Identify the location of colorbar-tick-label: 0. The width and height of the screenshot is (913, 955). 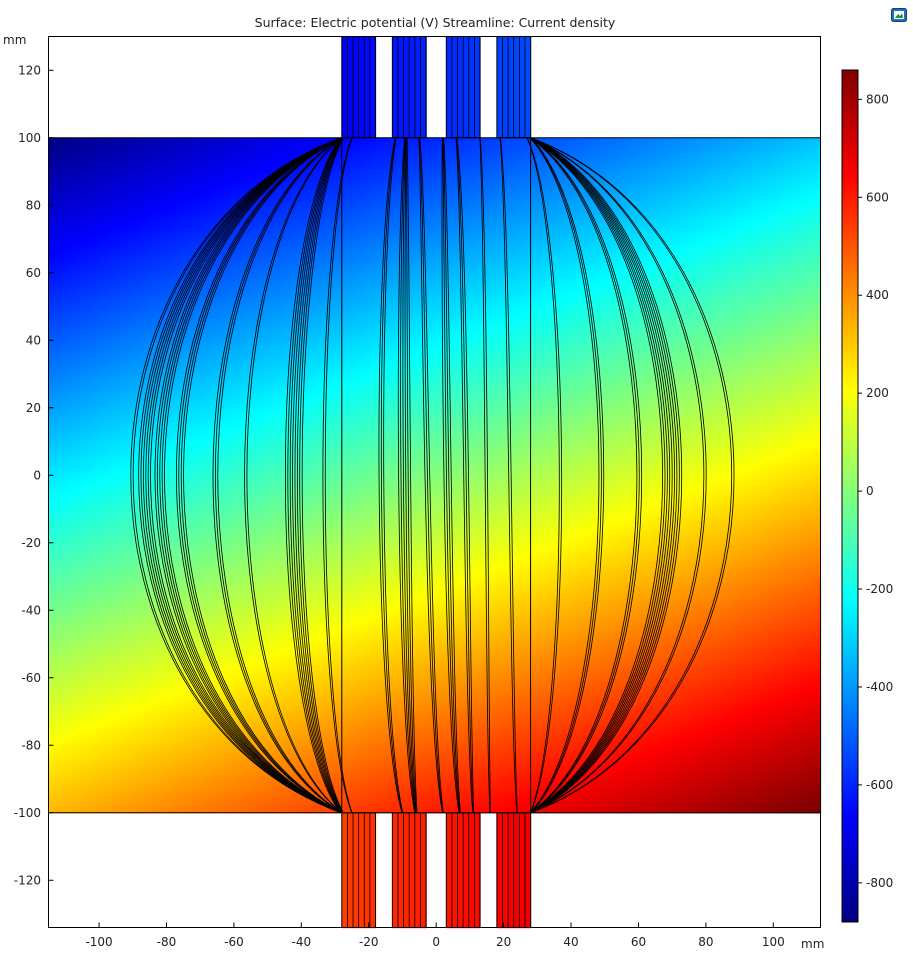
(870, 491).